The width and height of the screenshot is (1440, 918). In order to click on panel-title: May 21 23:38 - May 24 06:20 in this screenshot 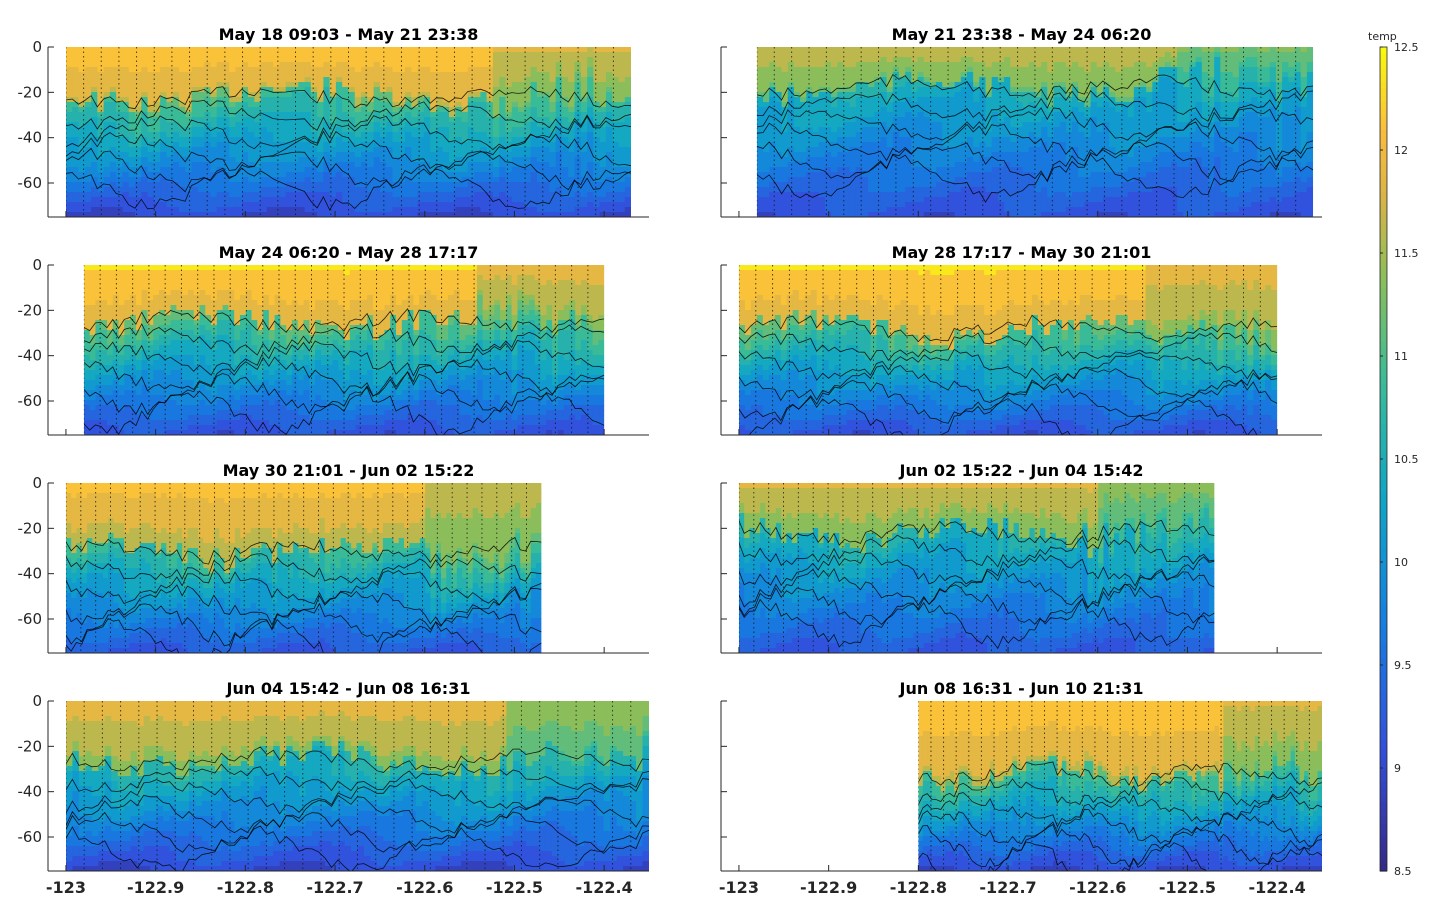, I will do `click(1022, 34)`.